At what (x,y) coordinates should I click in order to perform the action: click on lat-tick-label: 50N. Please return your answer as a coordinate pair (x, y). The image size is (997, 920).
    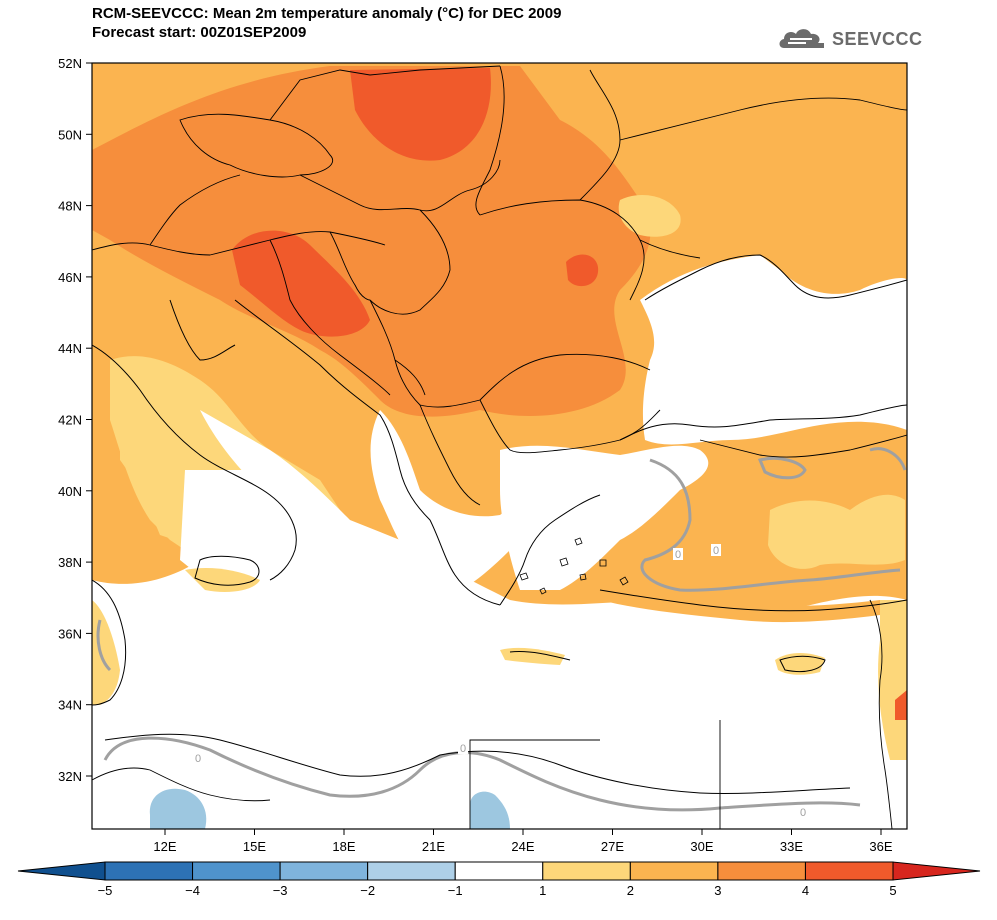
    Looking at the image, I should click on (70, 134).